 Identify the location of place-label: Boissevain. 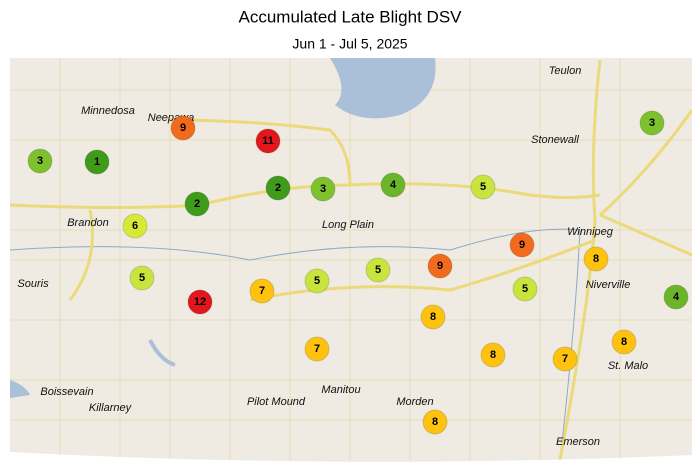
(66, 392).